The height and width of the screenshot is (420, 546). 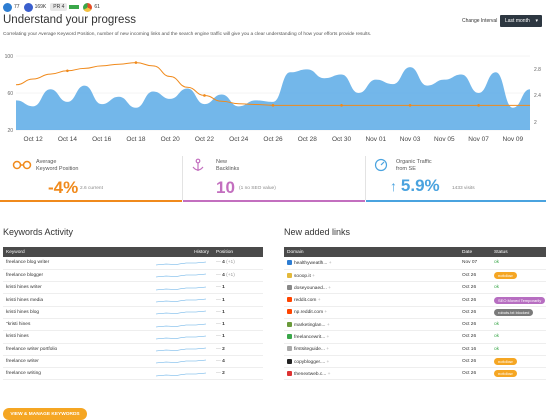 What do you see at coordinates (371, 252) in the screenshot?
I see `col-domain: Domain` at bounding box center [371, 252].